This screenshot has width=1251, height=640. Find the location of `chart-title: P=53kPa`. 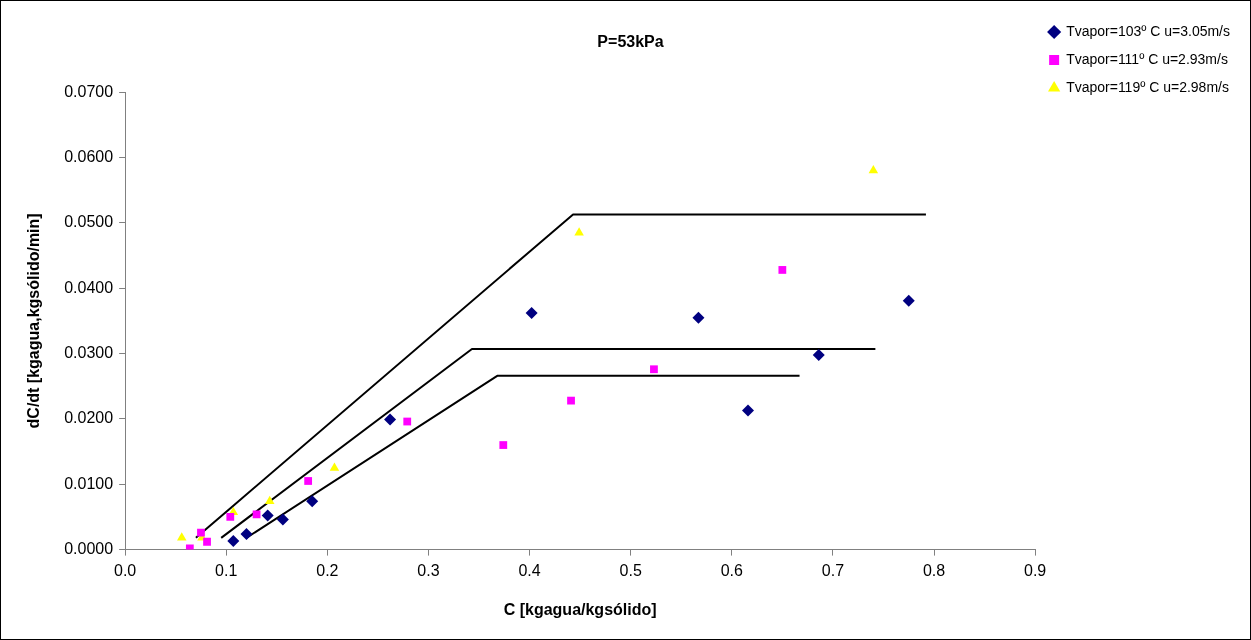

chart-title: P=53kPa is located at coordinates (630, 42).